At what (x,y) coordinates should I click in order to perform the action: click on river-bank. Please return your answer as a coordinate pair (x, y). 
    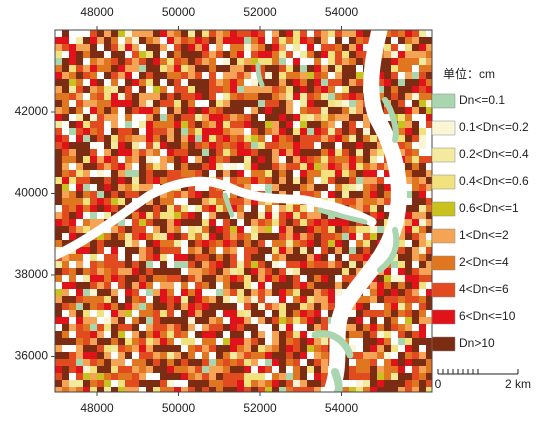
    Looking at the image, I should click on (332, 344).